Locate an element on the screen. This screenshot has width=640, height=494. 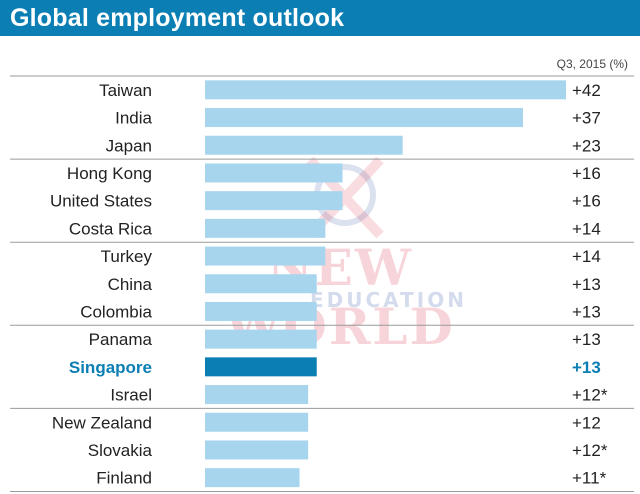
category-label: China is located at coordinates (130, 284).